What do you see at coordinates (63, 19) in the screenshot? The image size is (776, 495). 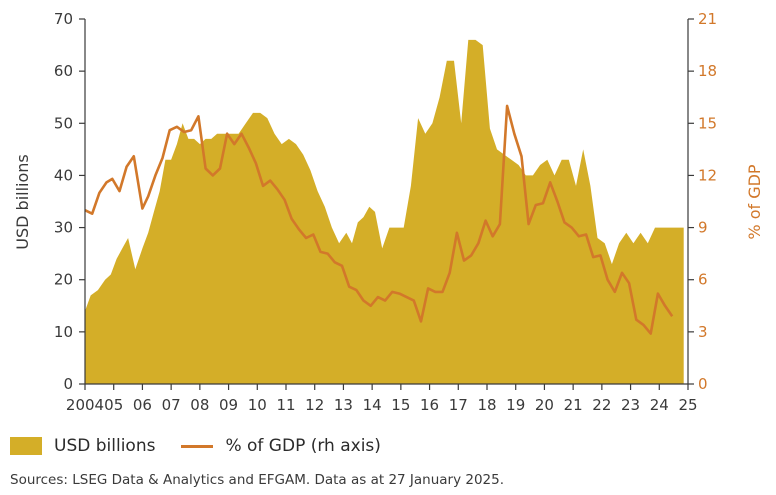 I see `y-left-tick-label: 70` at bounding box center [63, 19].